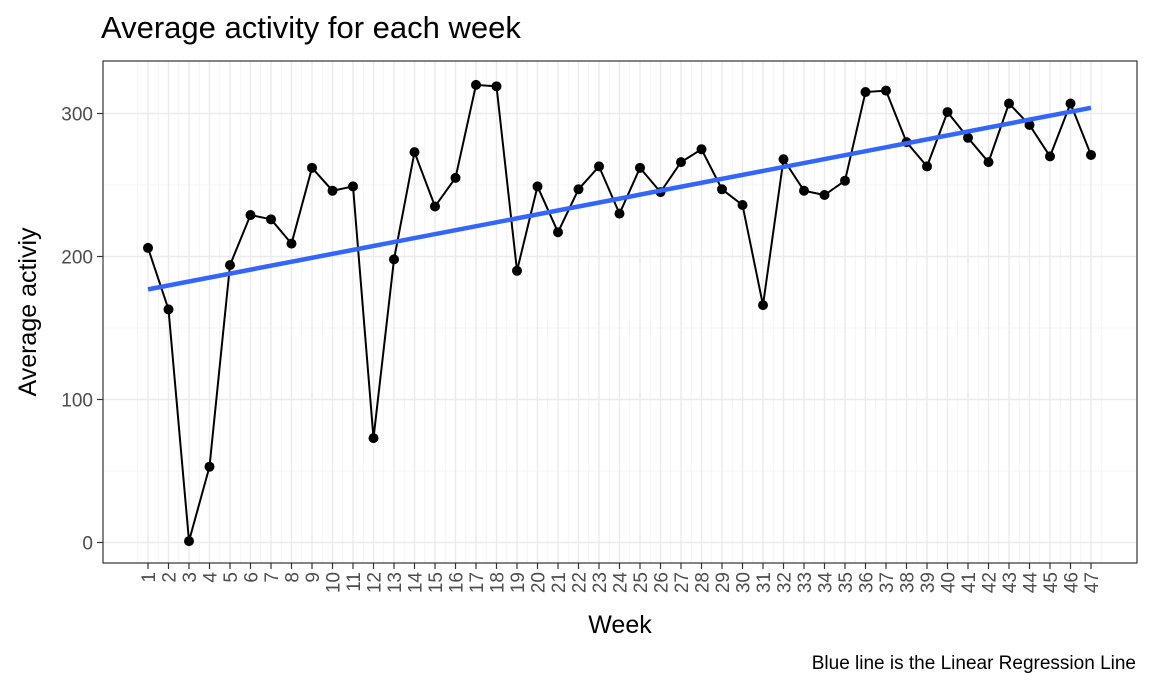 The image size is (1152, 691). Describe the element at coordinates (723, 582) in the screenshot. I see `x-tick-label: 29` at that location.